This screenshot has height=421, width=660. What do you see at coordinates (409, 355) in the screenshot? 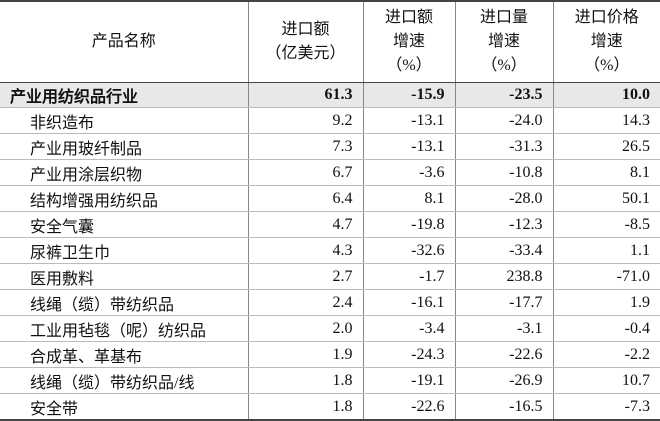
I see `value-cell: -24.3` at bounding box center [409, 355].